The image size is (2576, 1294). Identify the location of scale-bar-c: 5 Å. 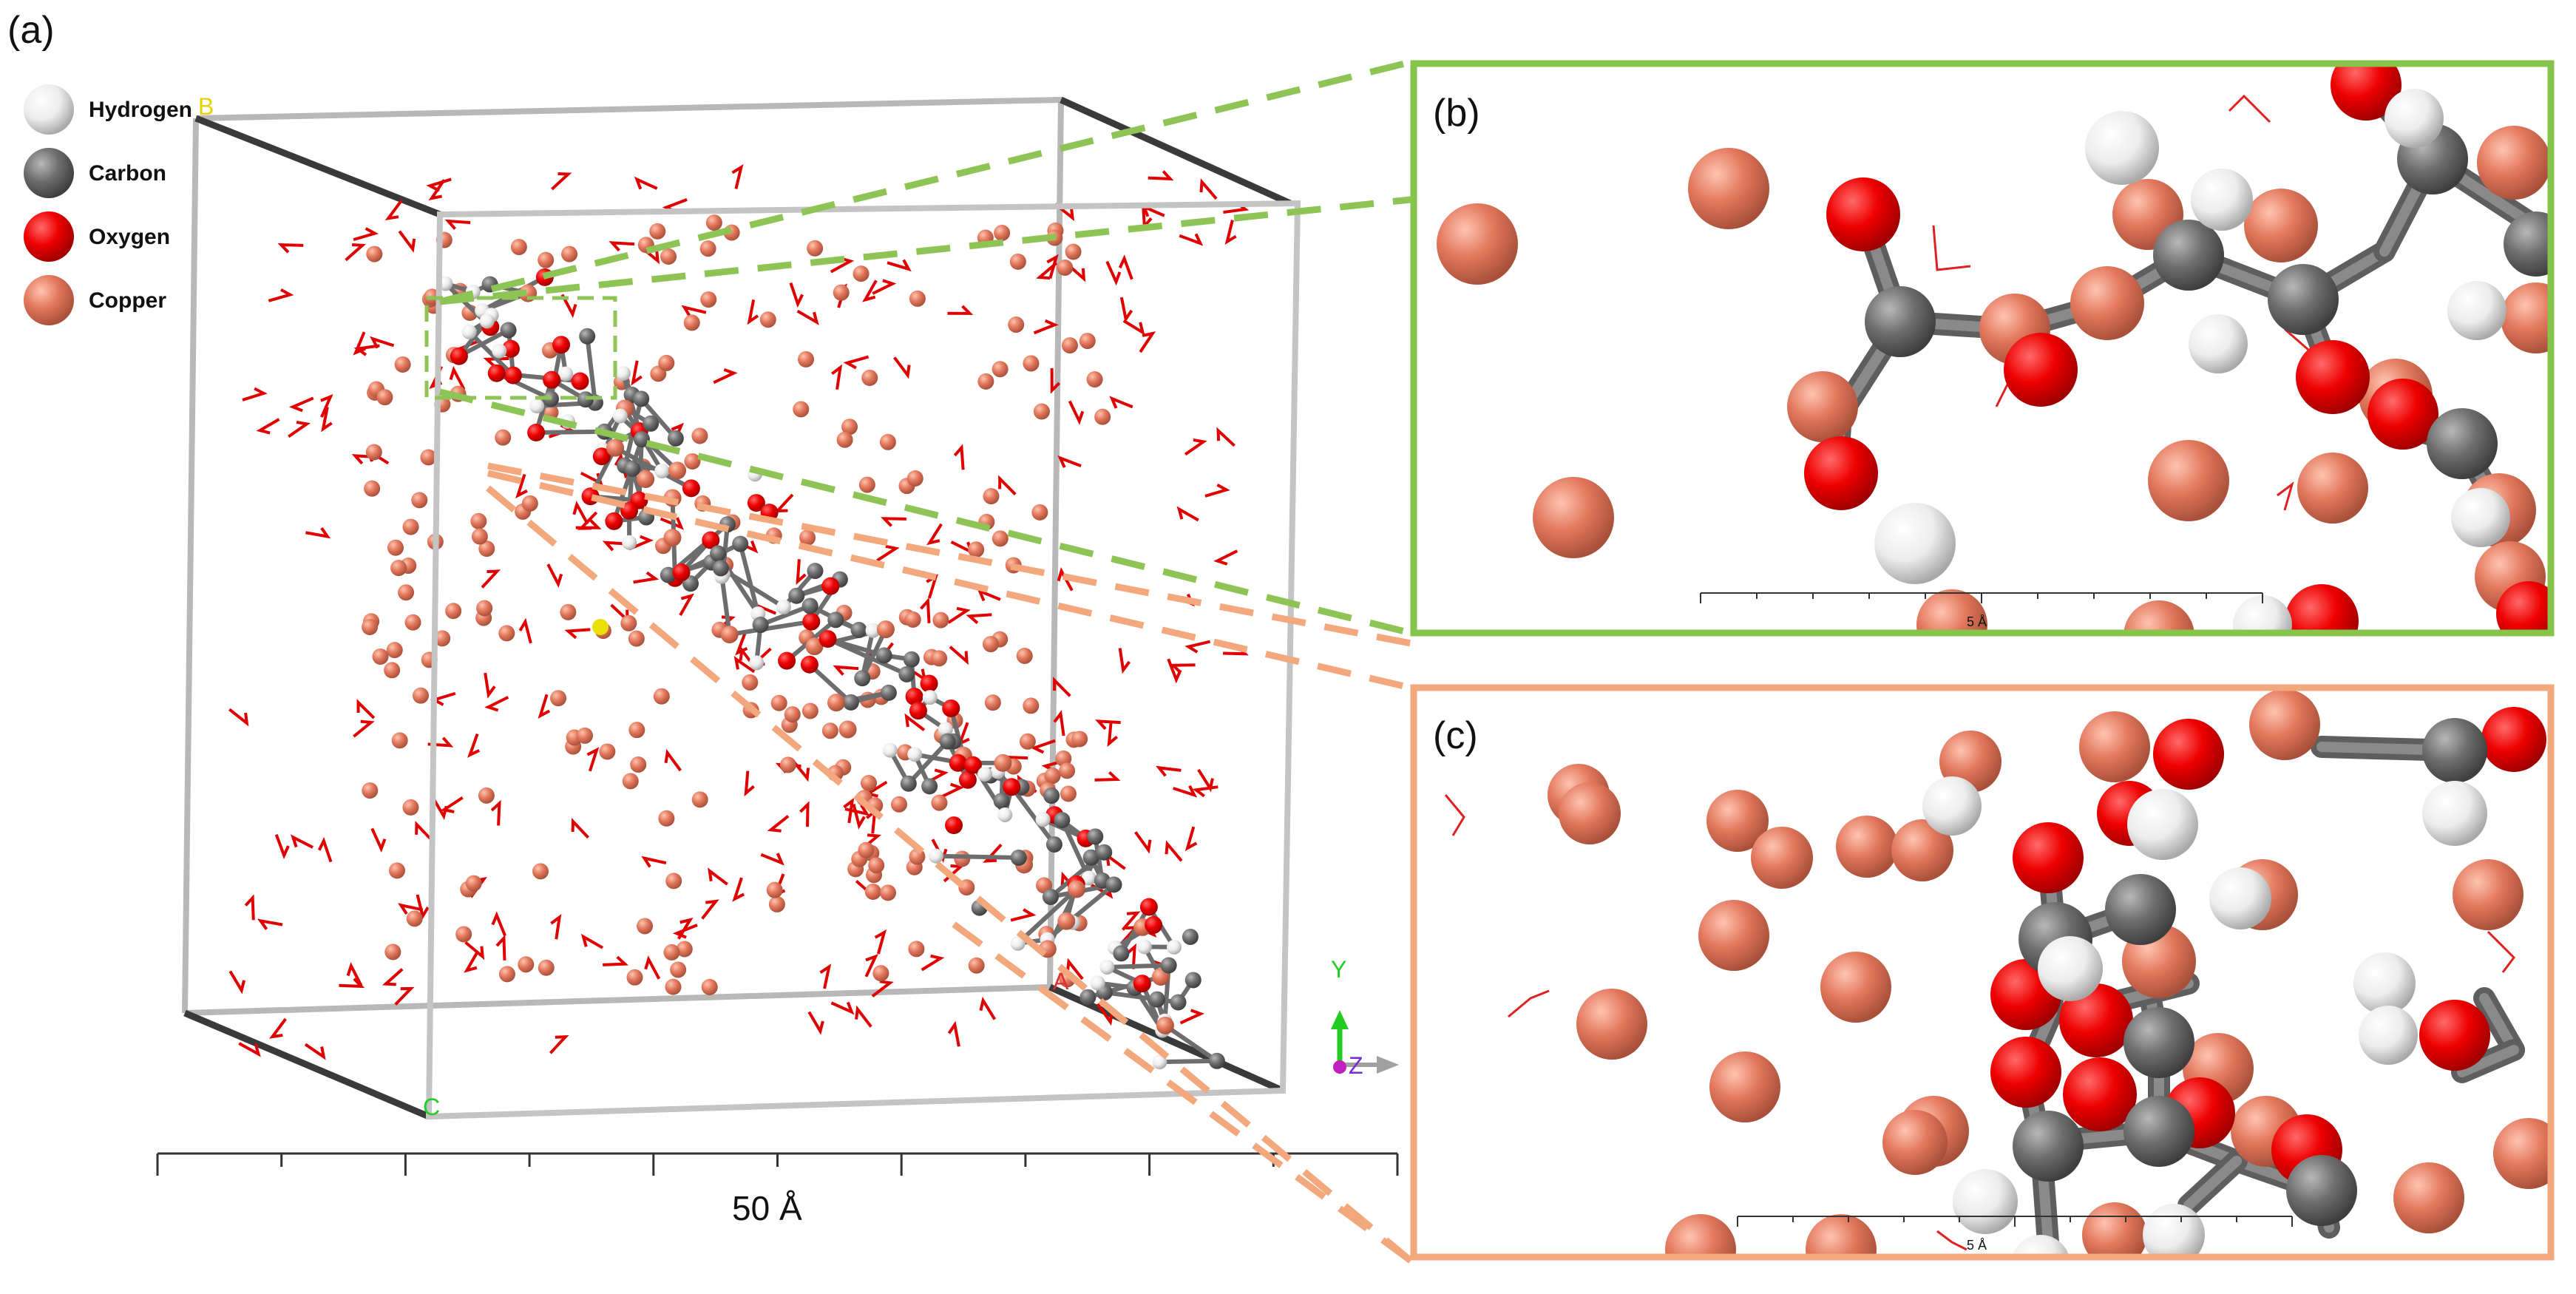
(2015, 1235).